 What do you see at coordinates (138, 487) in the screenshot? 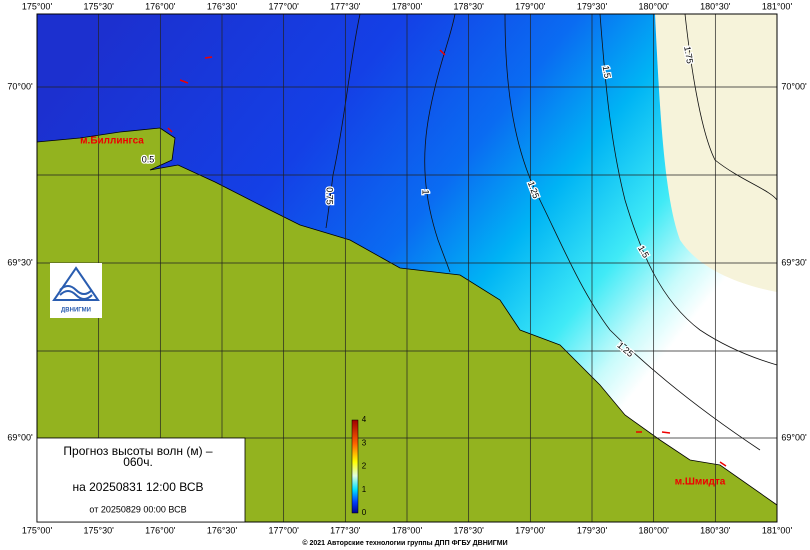
I see `legend-valid: на 20250831 12:00 ВСВ` at bounding box center [138, 487].